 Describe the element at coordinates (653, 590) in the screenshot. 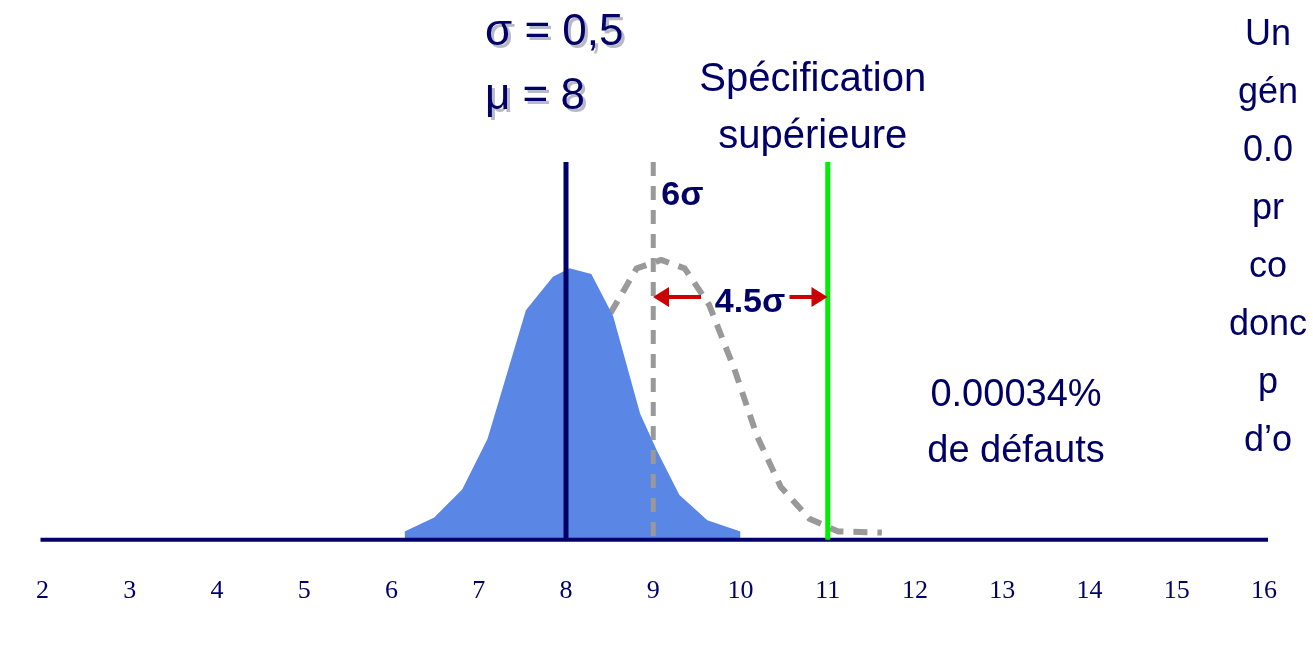

I see `x-tick-label: 9` at that location.